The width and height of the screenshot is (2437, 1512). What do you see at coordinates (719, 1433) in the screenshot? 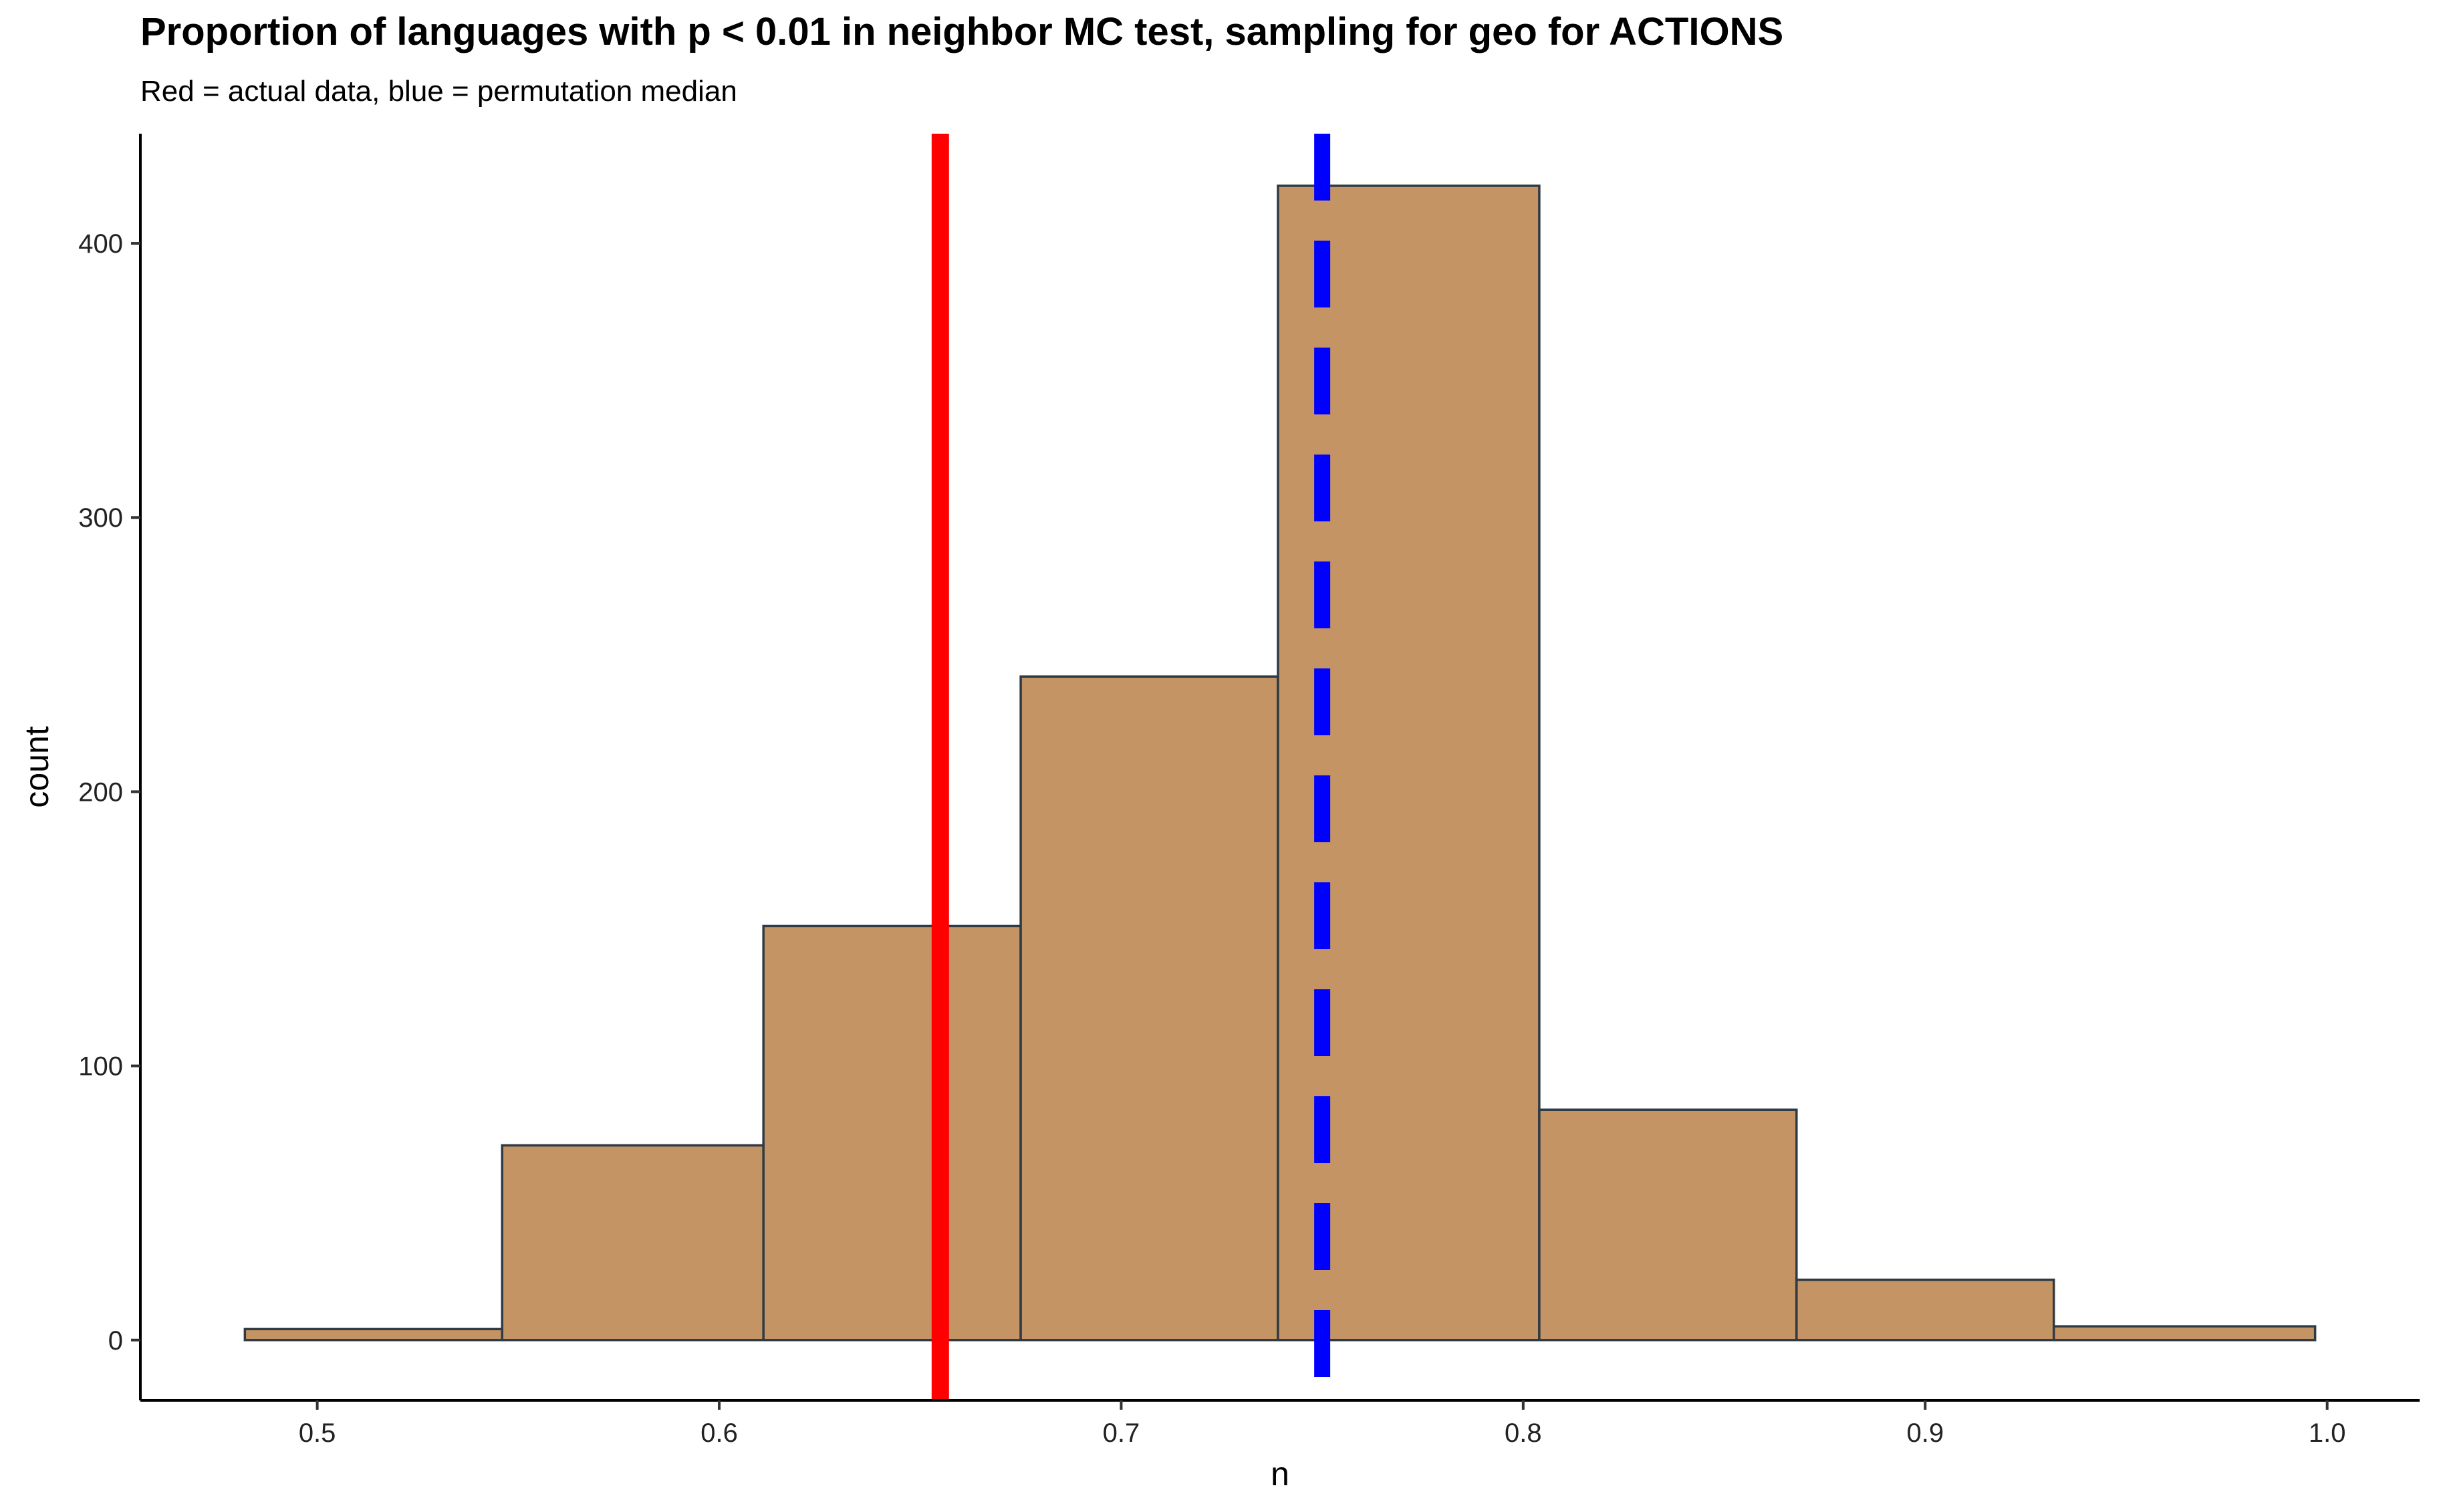
I see `x-tick-label: 0.6` at bounding box center [719, 1433].